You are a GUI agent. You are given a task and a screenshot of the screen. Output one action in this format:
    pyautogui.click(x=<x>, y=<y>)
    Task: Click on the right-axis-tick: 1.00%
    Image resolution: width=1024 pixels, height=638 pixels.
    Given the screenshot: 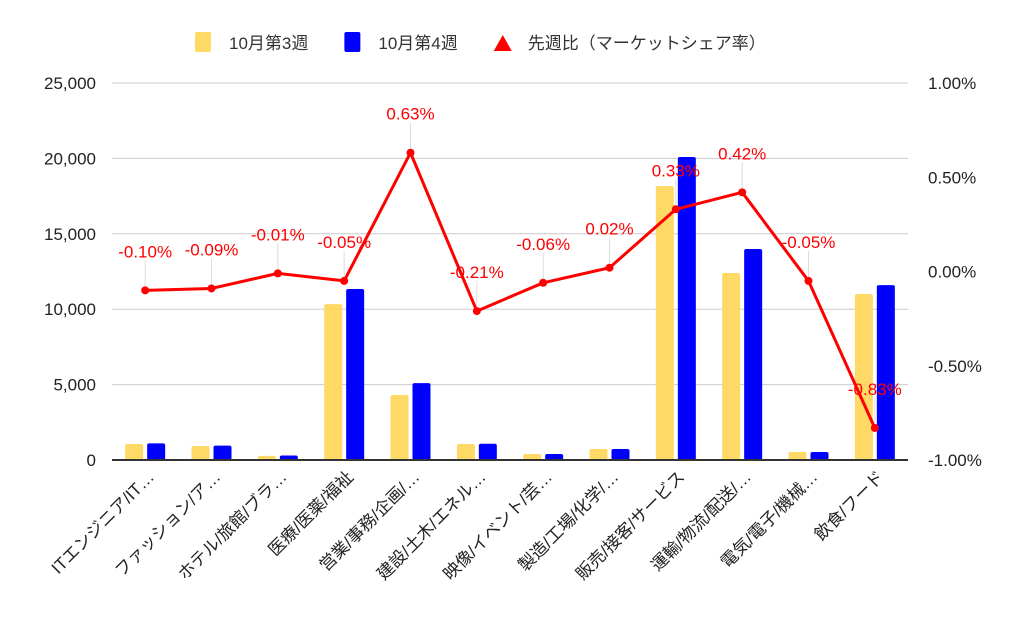 What is the action you would take?
    pyautogui.click(x=952, y=83)
    